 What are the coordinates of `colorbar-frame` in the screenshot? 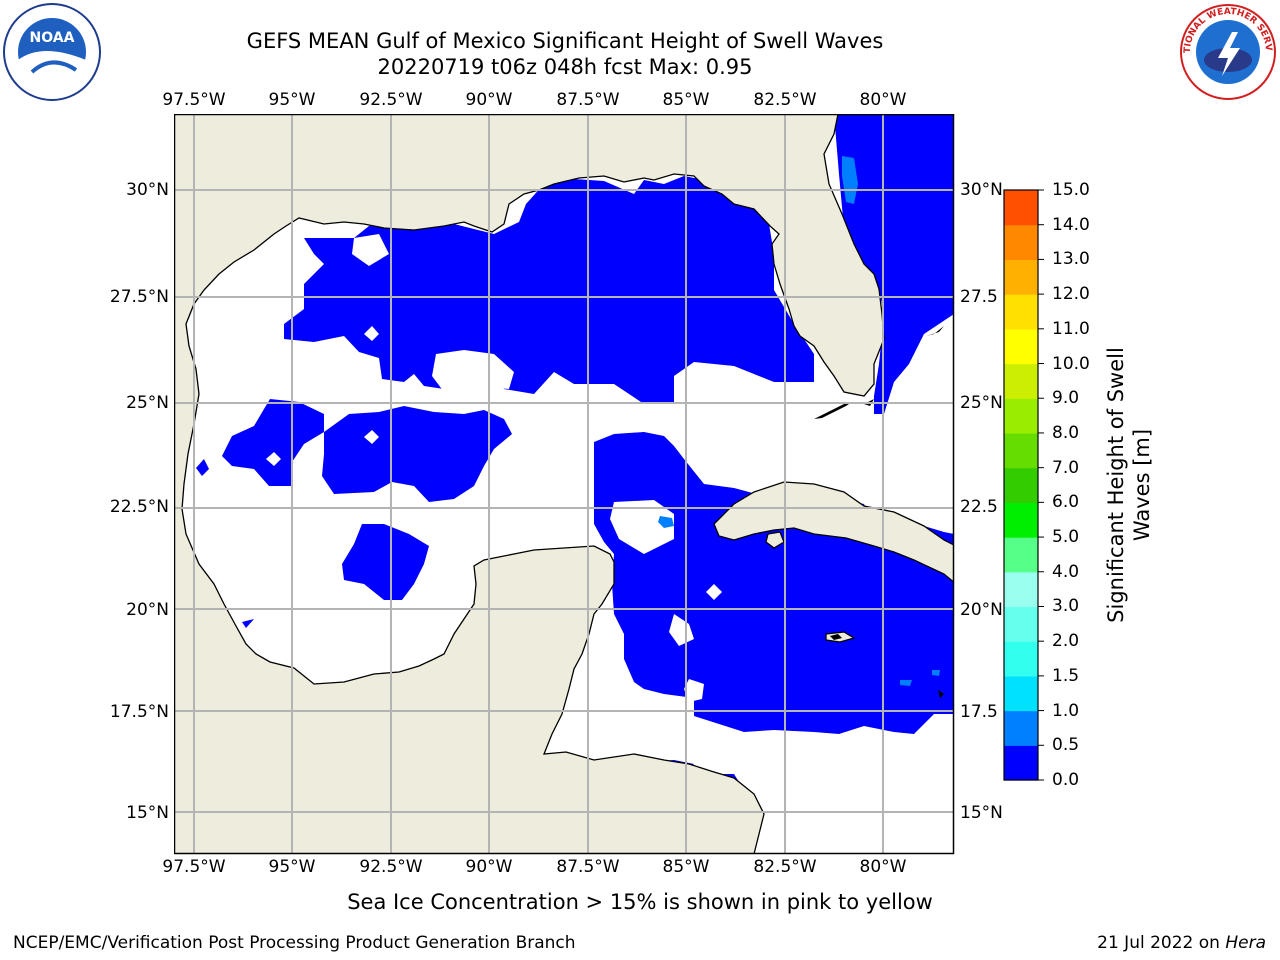 It's located at (1021, 485).